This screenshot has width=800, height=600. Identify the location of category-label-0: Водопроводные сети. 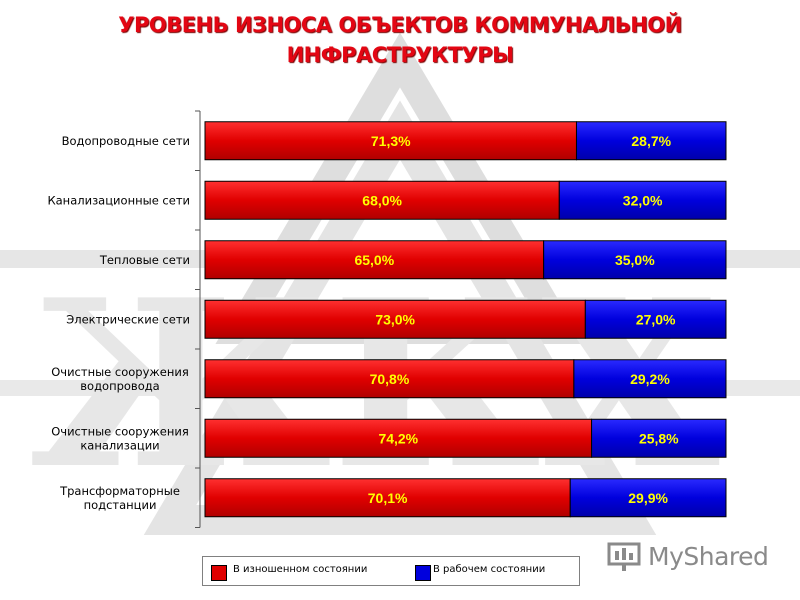
(126, 141).